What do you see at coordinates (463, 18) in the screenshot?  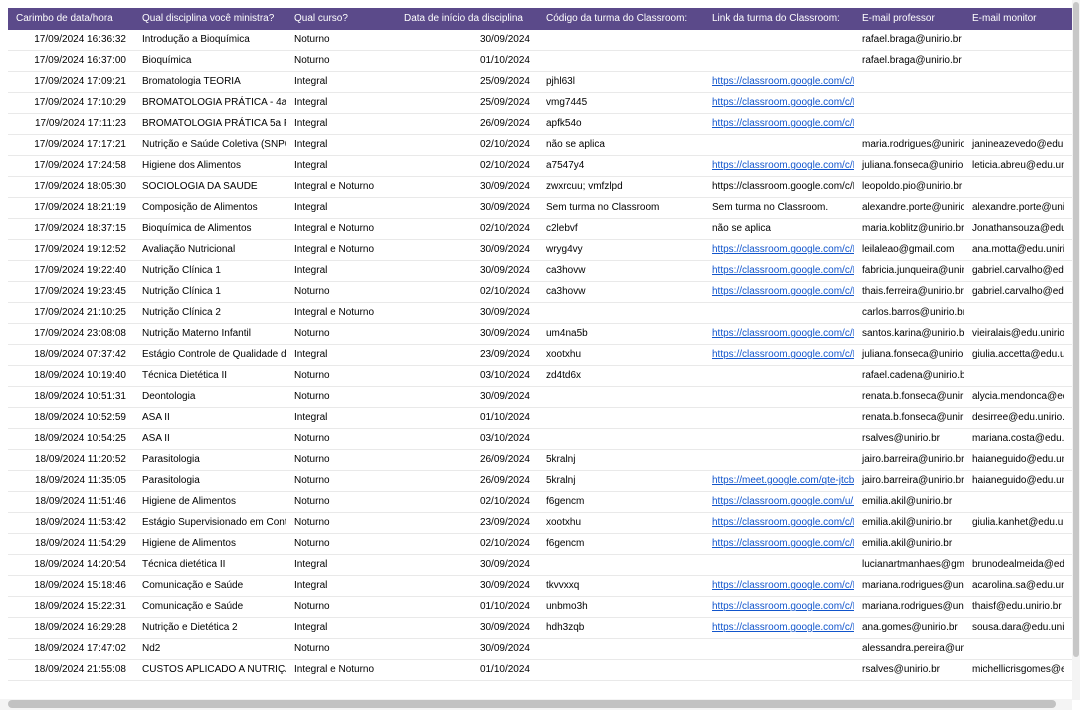 I see `column-header-data-inicio: Data de início da disciplina` at bounding box center [463, 18].